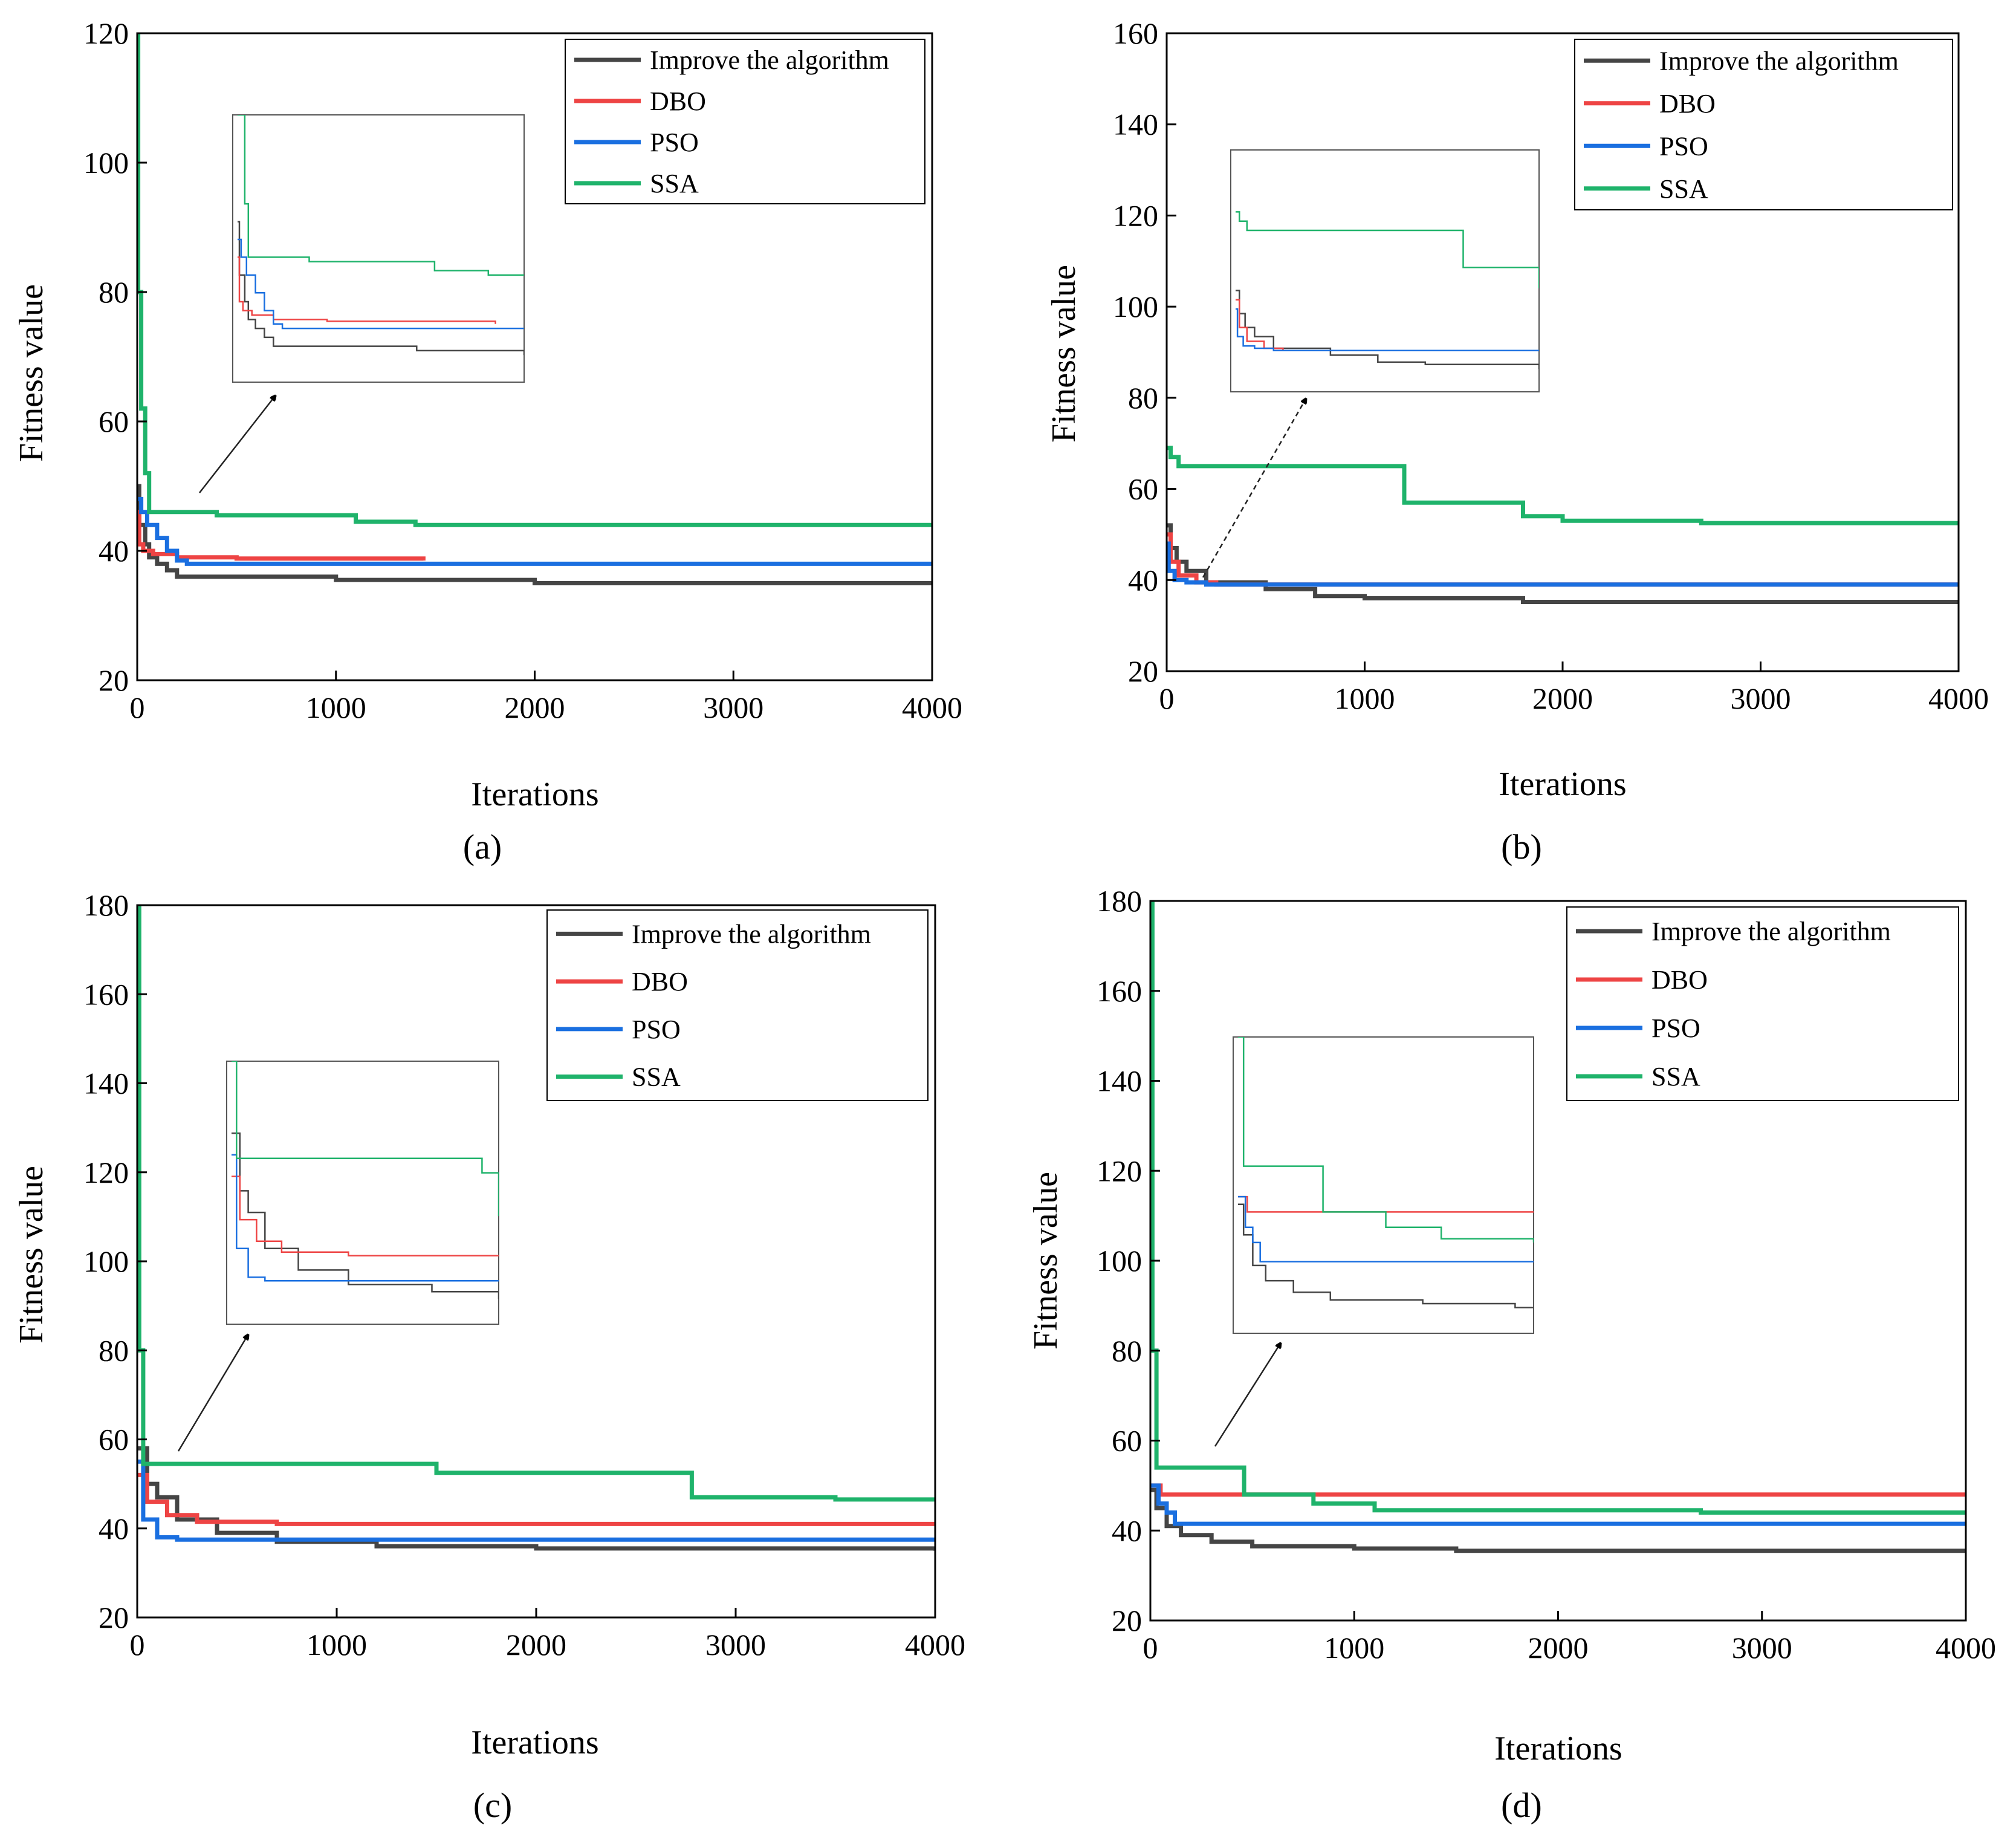 This screenshot has width=2016, height=1843. What do you see at coordinates (1521, 846) in the screenshot?
I see `panel-label: (b)` at bounding box center [1521, 846].